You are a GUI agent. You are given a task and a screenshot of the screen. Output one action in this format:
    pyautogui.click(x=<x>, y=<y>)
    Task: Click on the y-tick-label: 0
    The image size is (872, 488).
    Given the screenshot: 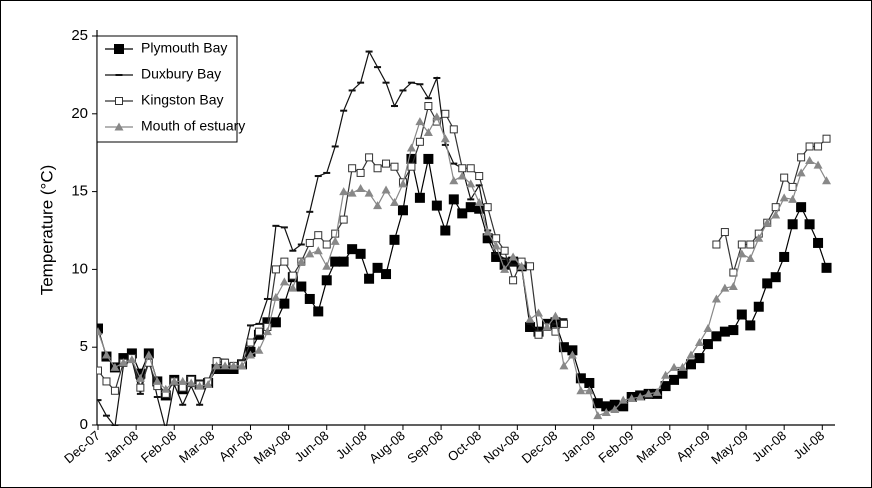 What is the action you would take?
    pyautogui.click(x=84, y=424)
    